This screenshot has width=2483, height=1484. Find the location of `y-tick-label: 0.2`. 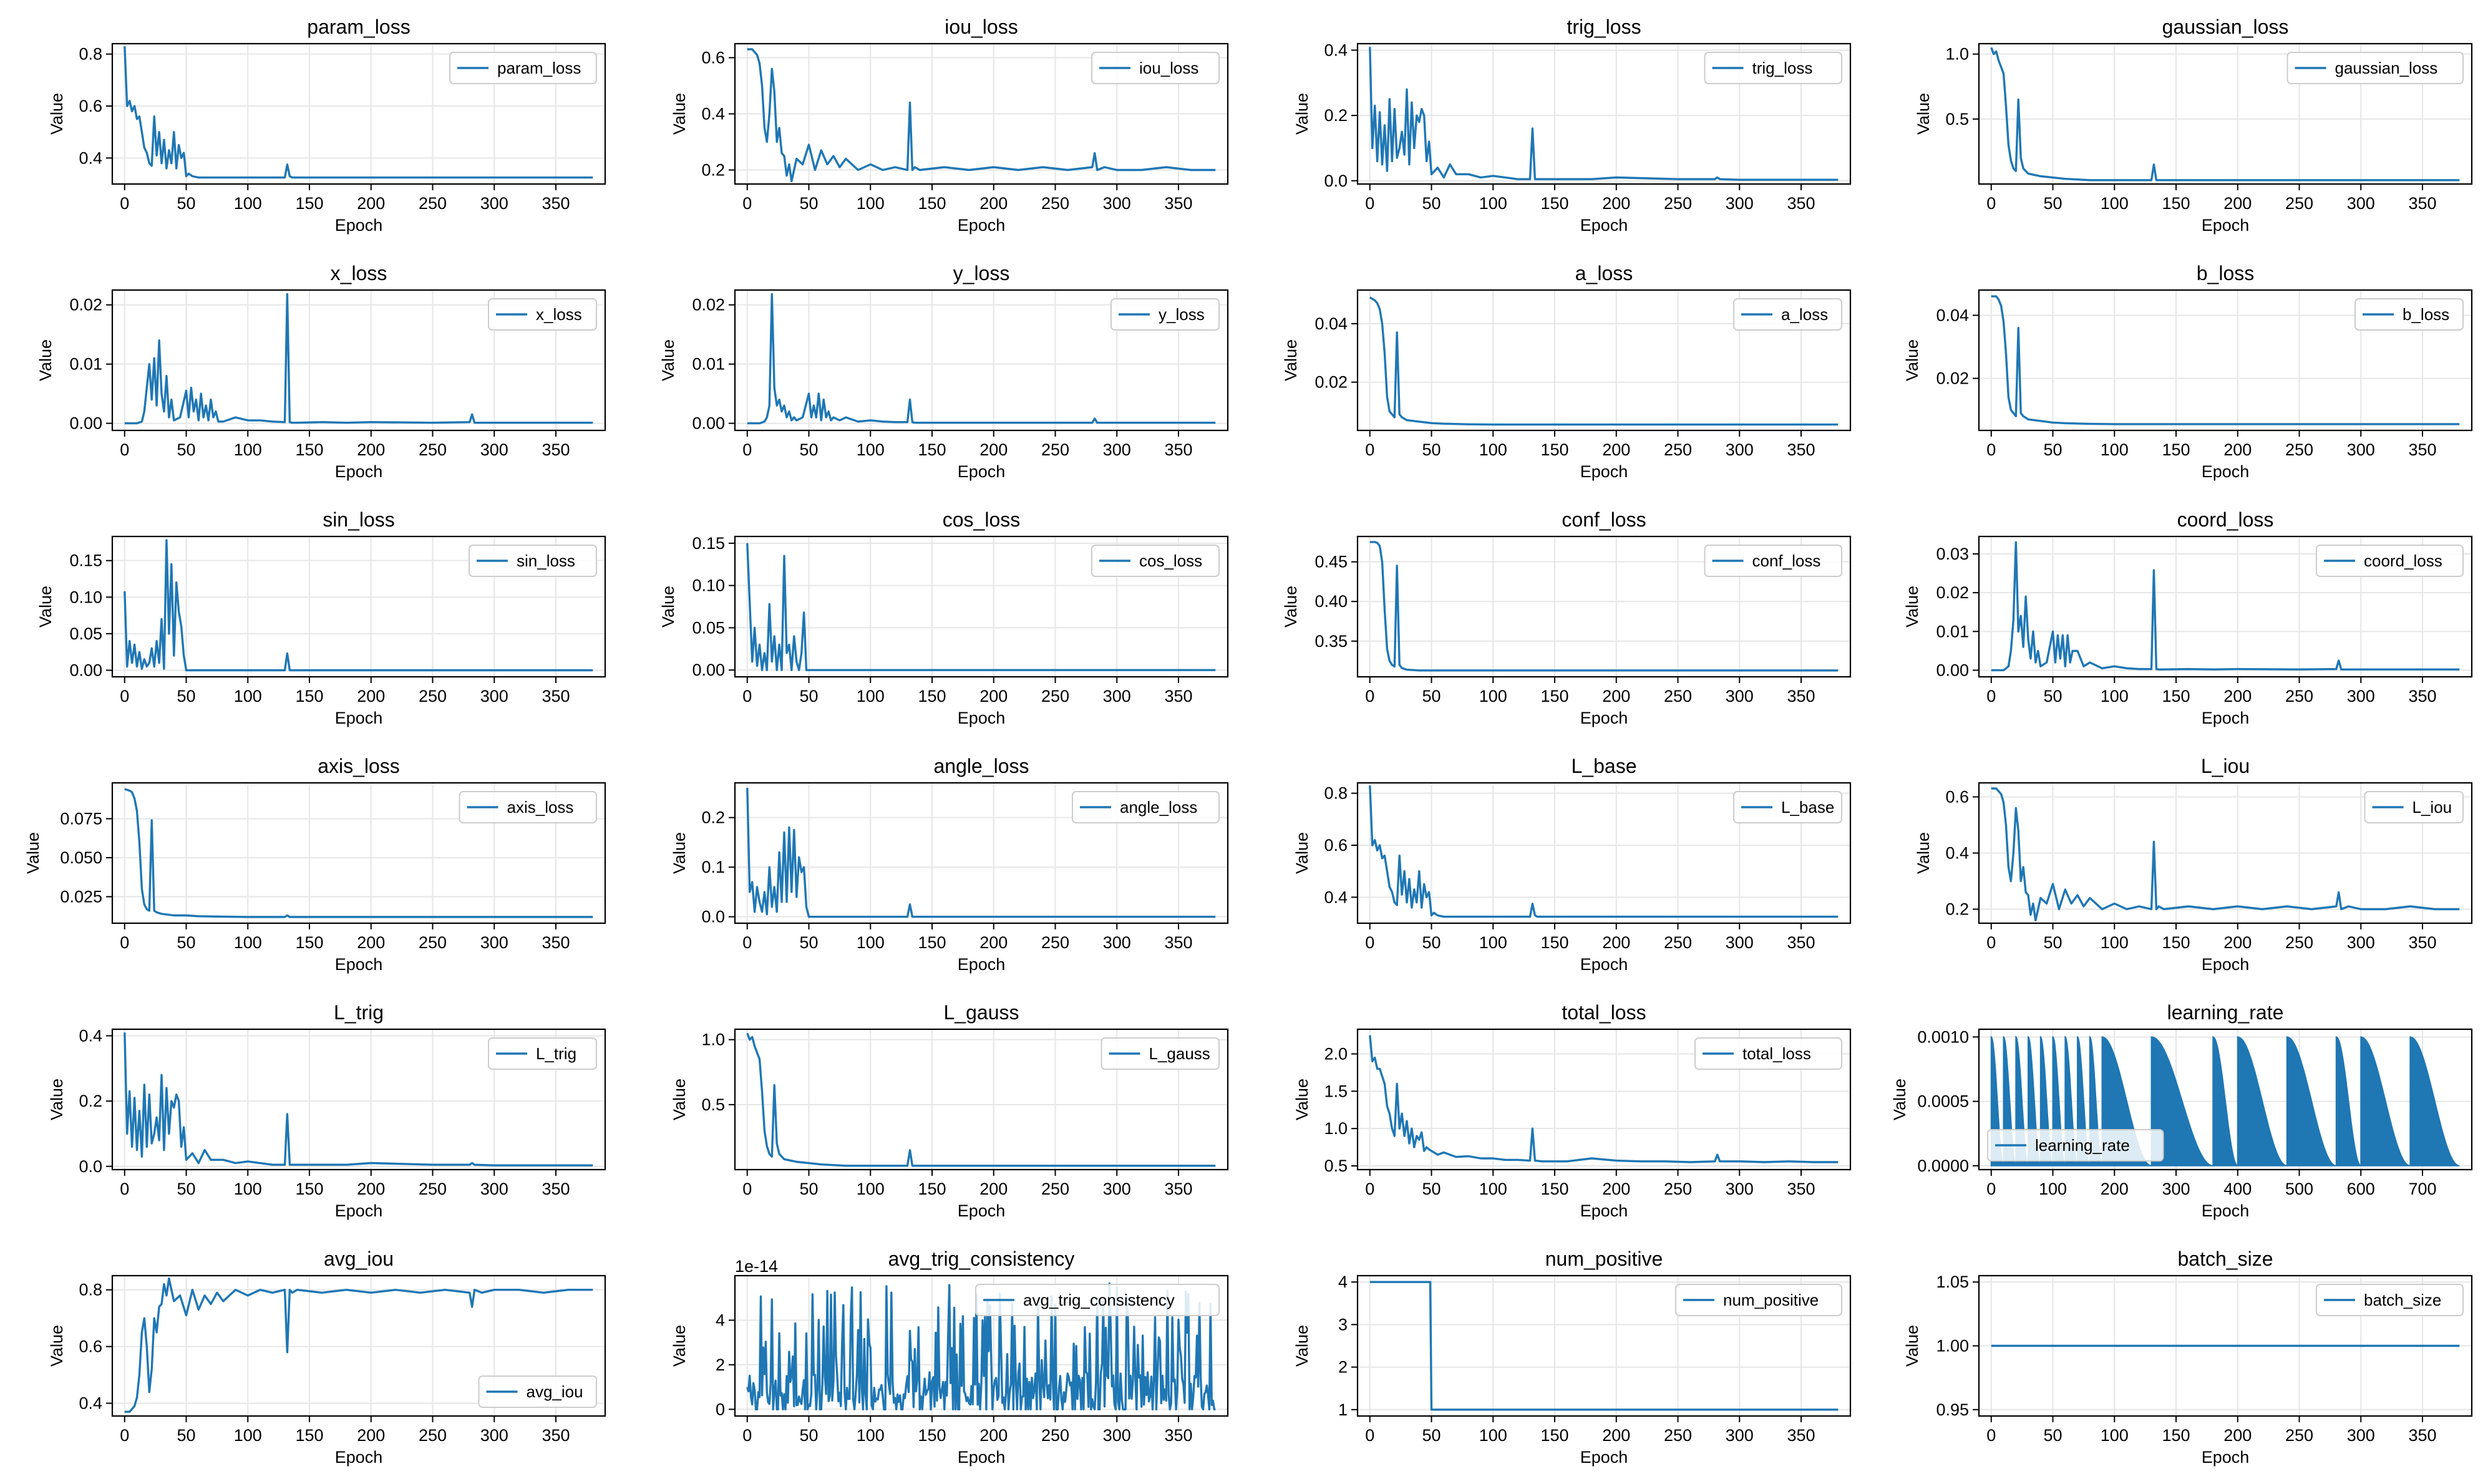

y-tick-label: 0.2 is located at coordinates (90, 1101).